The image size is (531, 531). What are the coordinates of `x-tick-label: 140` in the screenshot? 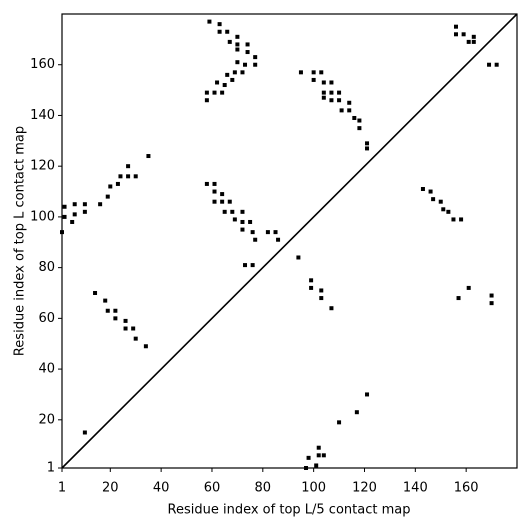 It's located at (415, 488).